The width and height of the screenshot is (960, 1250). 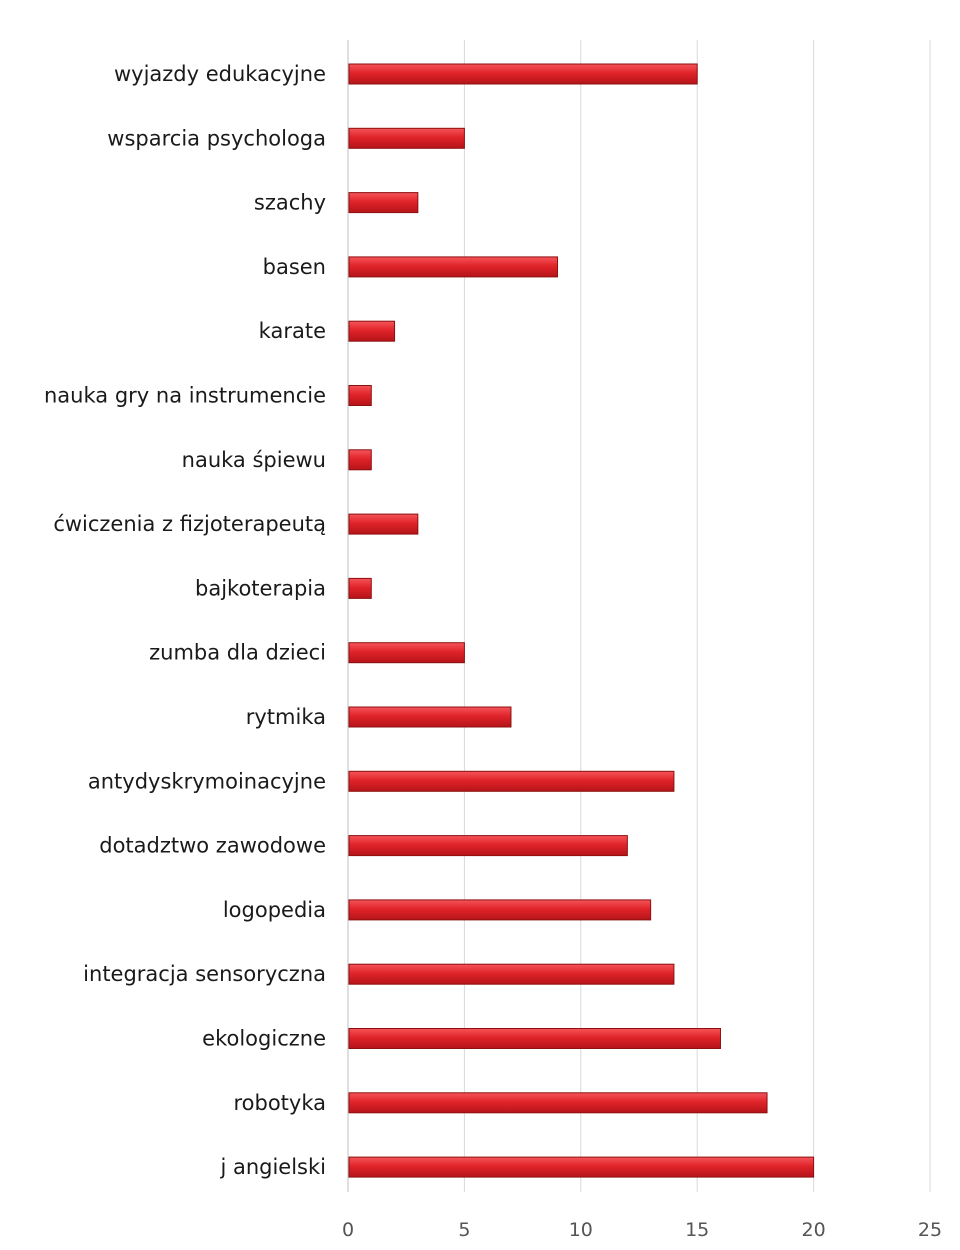 I want to click on category-label: wyjazdy edukacyjne, so click(x=220, y=74).